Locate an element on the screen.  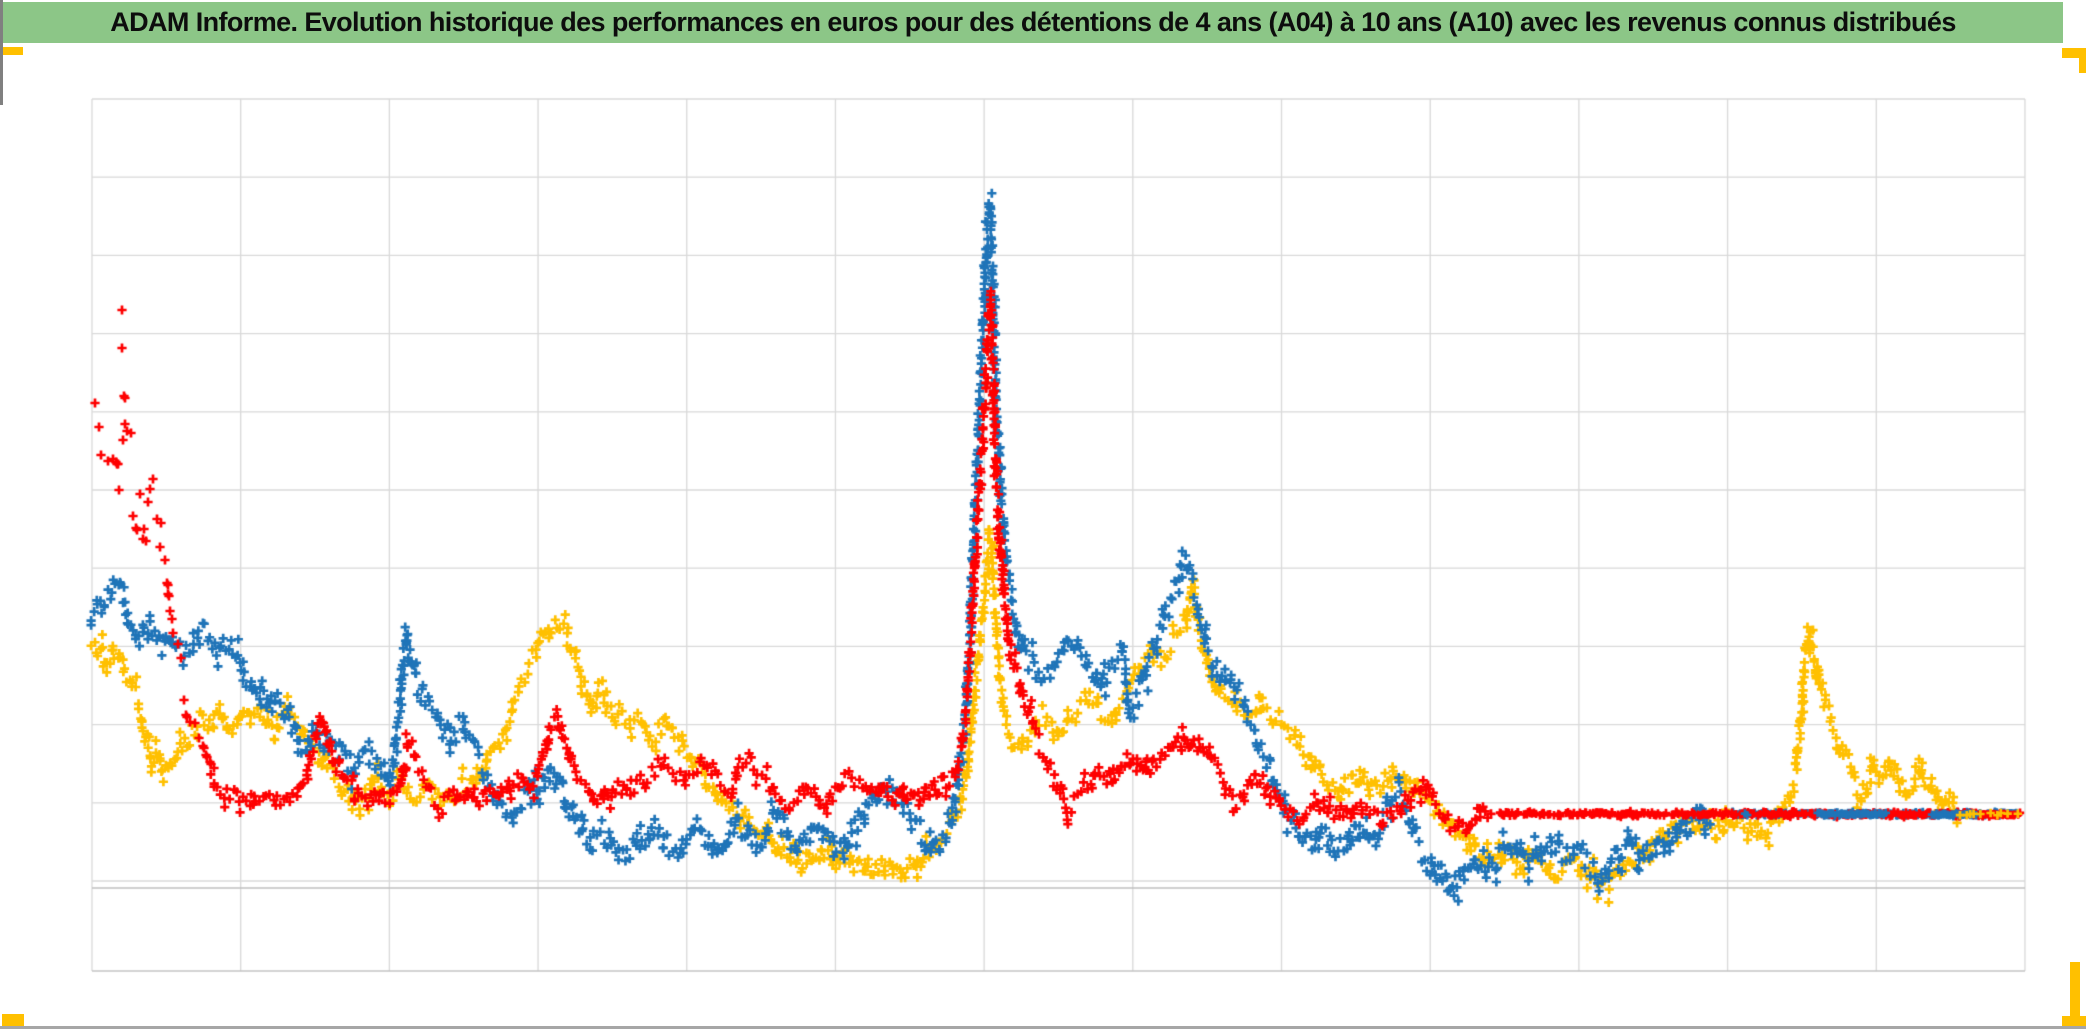
bottom-grey-bar is located at coordinates (1043, 1027).